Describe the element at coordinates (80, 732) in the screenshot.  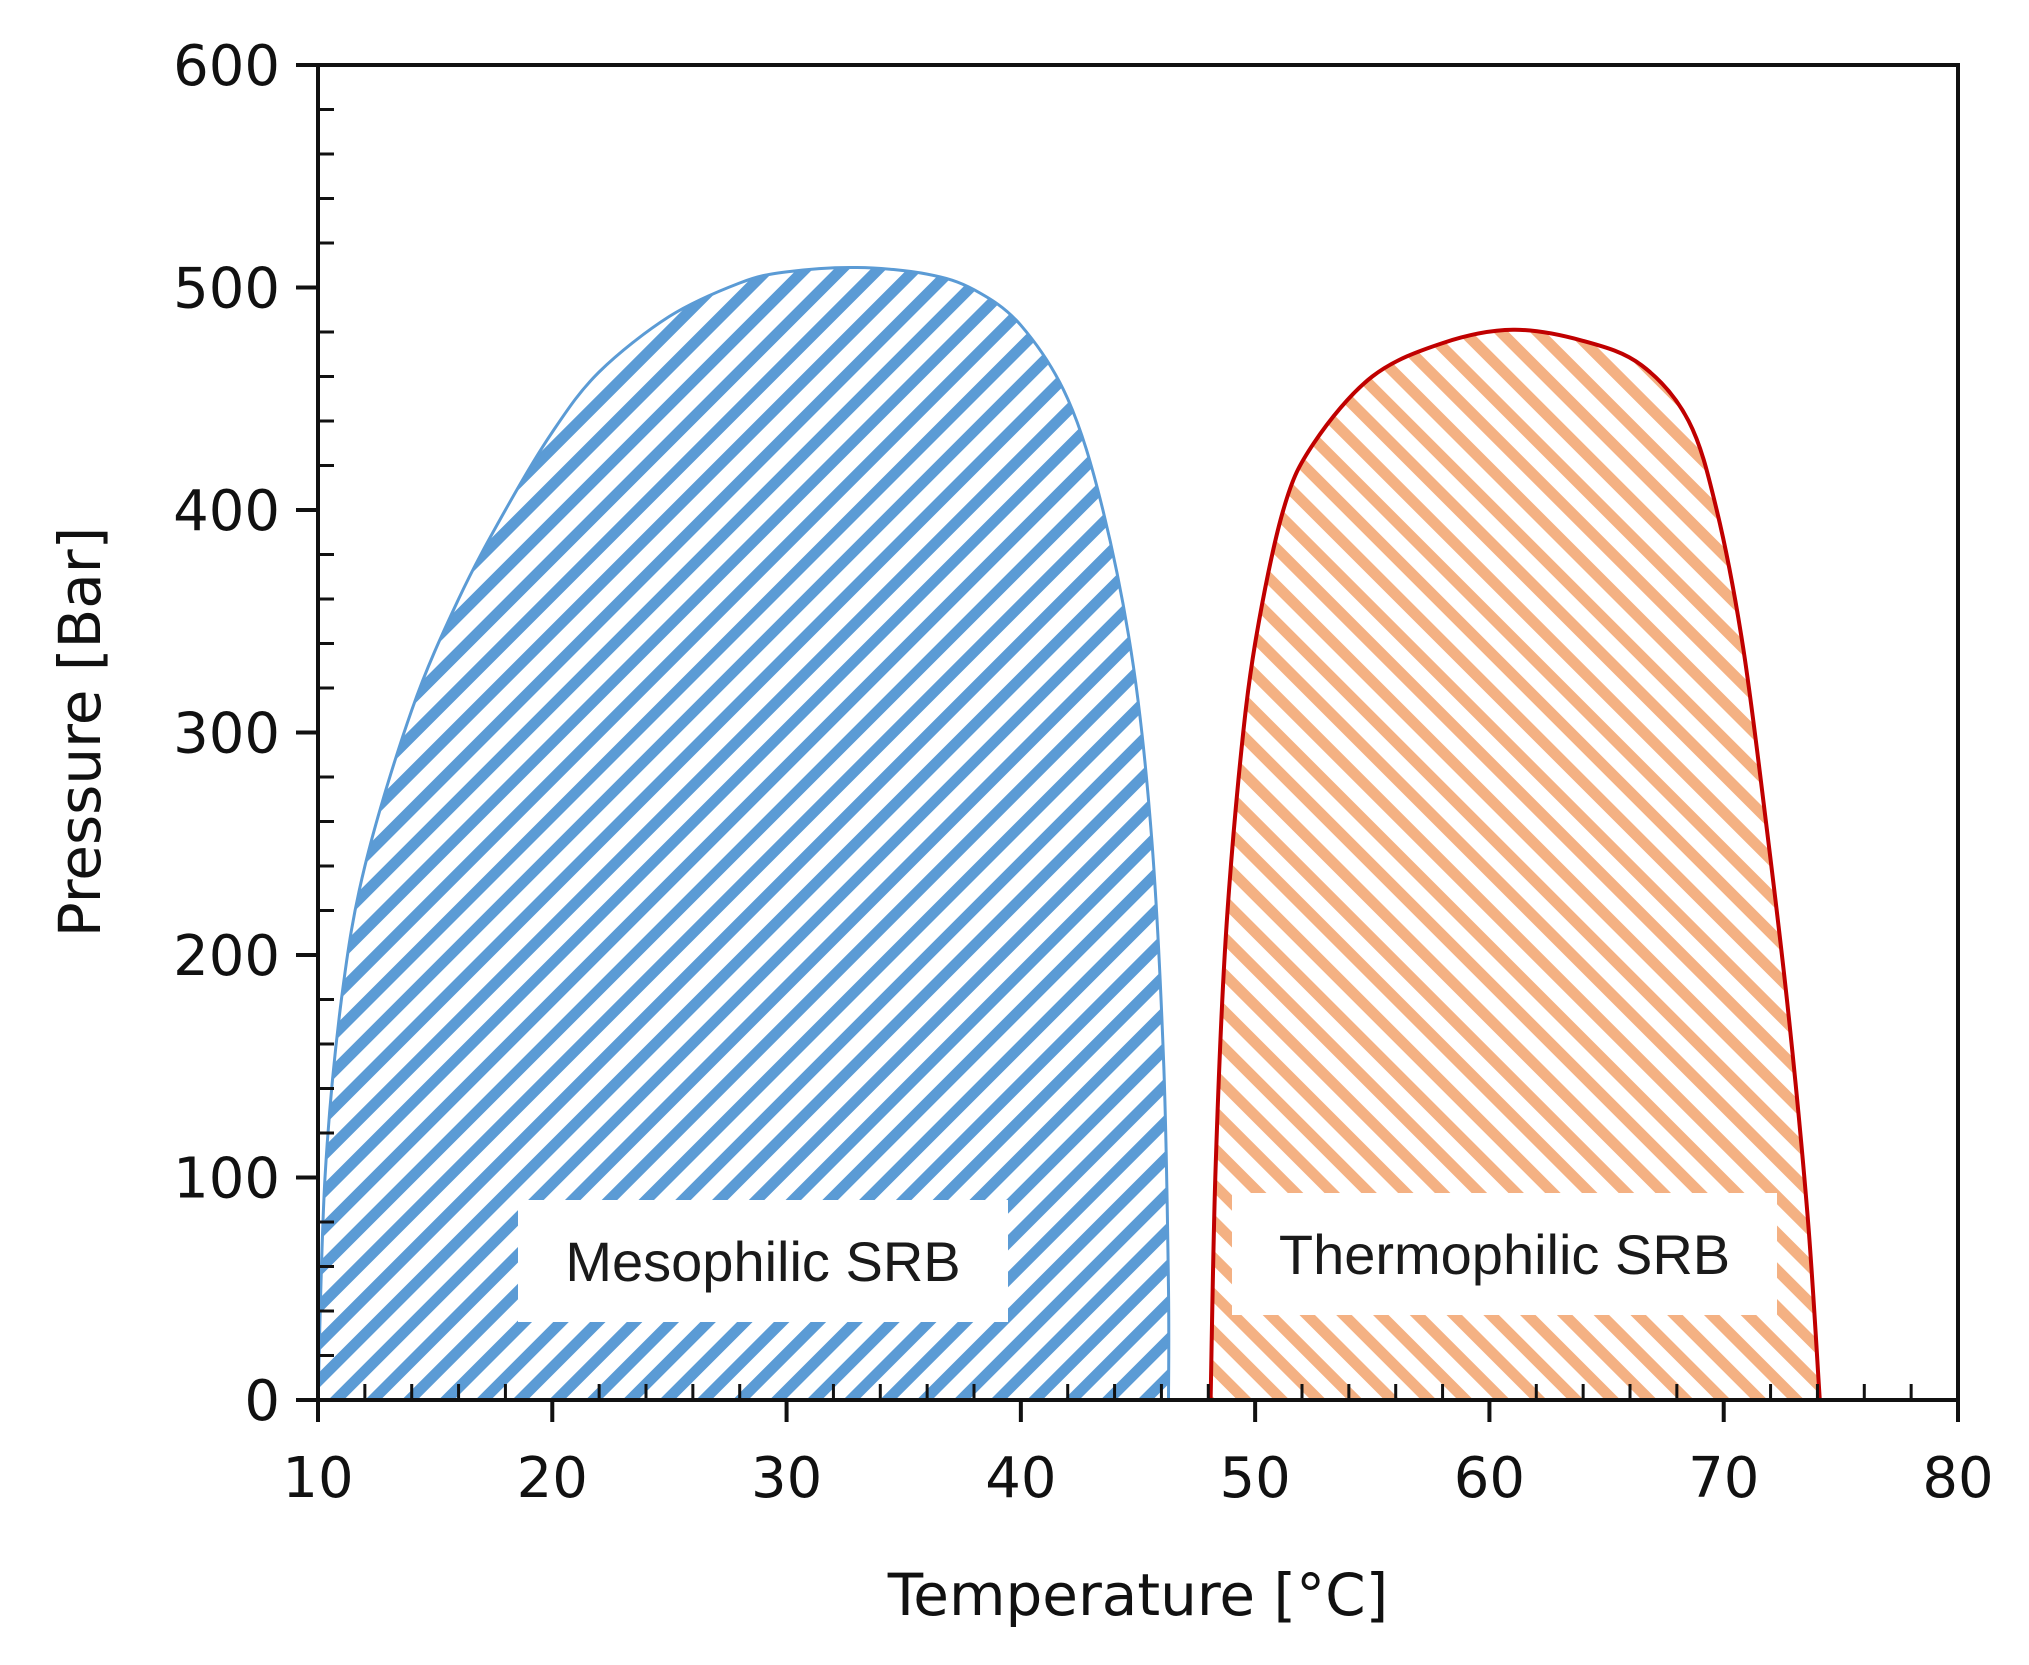
I see `y-axis-title: Pressure [Bar]` at that location.